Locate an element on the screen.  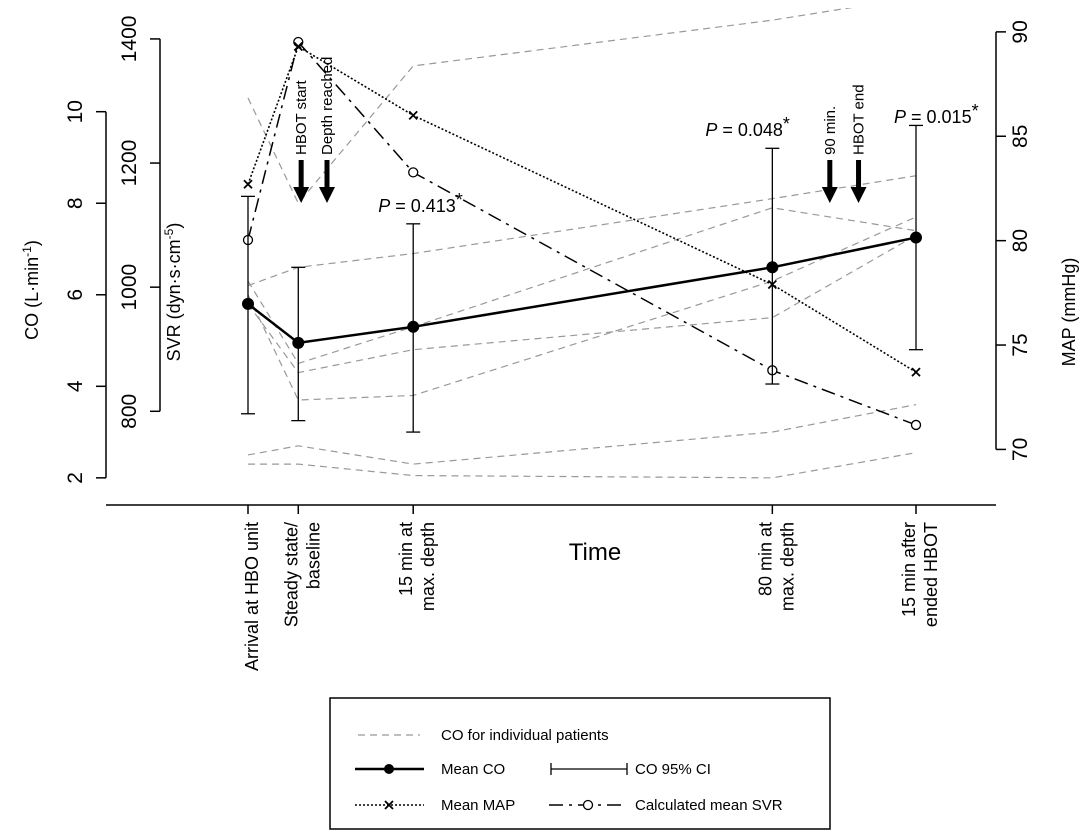
svr-axis-title-sup: -5 is located at coordinates (169, 233).